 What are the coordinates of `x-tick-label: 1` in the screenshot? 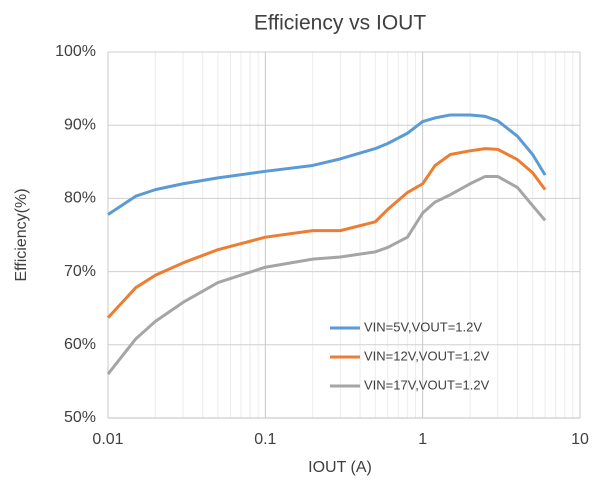 It's located at (422, 439).